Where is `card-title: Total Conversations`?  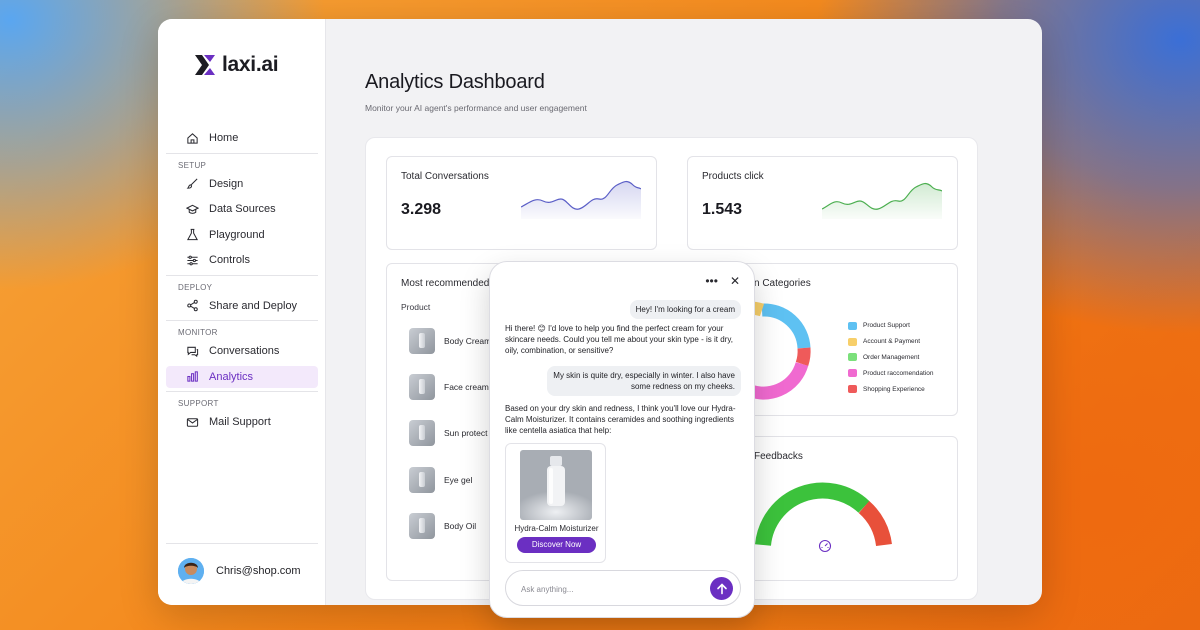 card-title: Total Conversations is located at coordinates (445, 176).